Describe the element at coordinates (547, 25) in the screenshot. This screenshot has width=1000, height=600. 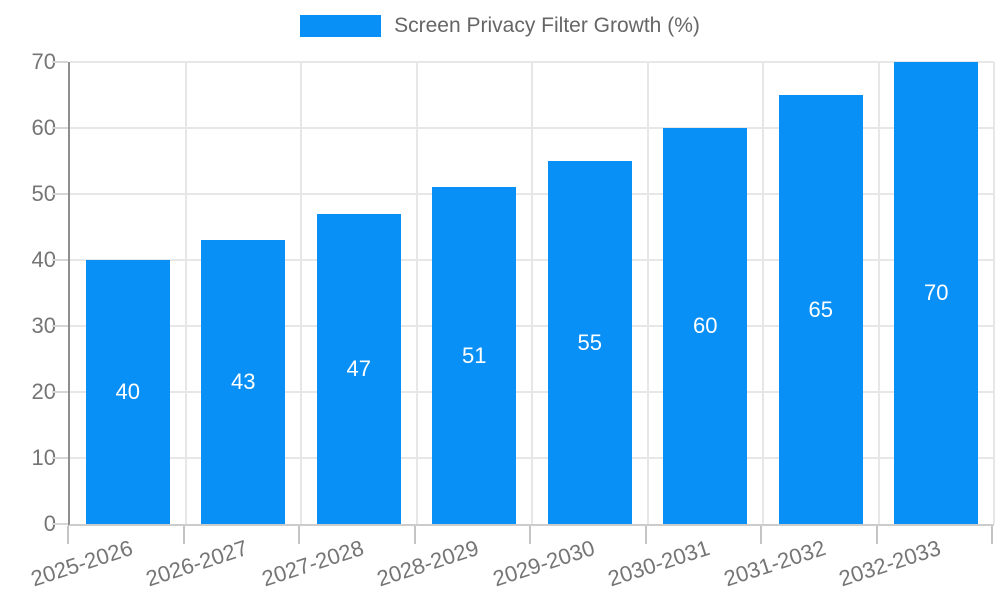
I see `legend-label: Screen Privacy Filter Growth (%)` at that location.